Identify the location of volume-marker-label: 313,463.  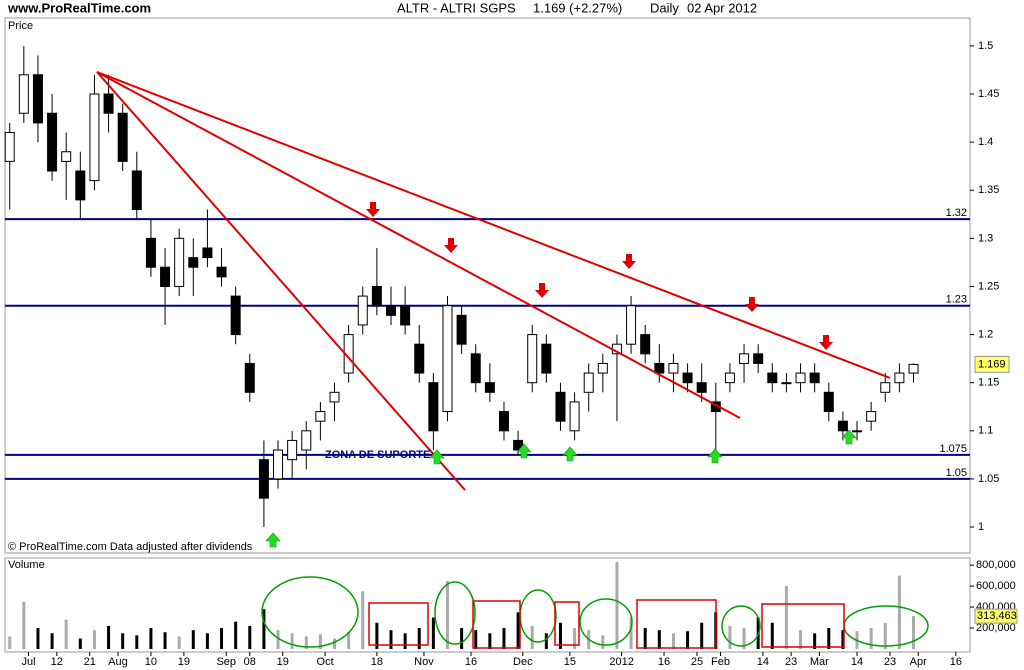
(997, 616).